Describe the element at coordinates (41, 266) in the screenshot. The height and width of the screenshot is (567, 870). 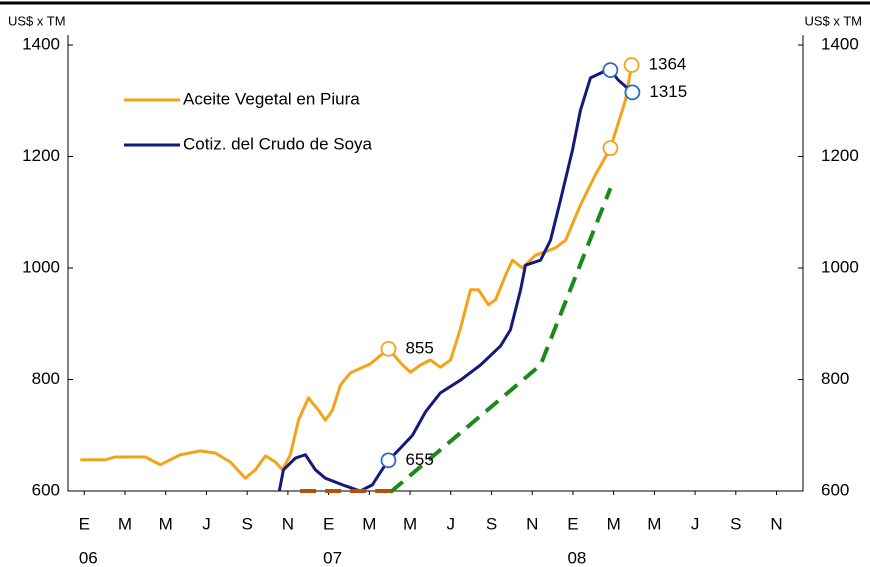
I see `y-tick-label: 1000` at that location.